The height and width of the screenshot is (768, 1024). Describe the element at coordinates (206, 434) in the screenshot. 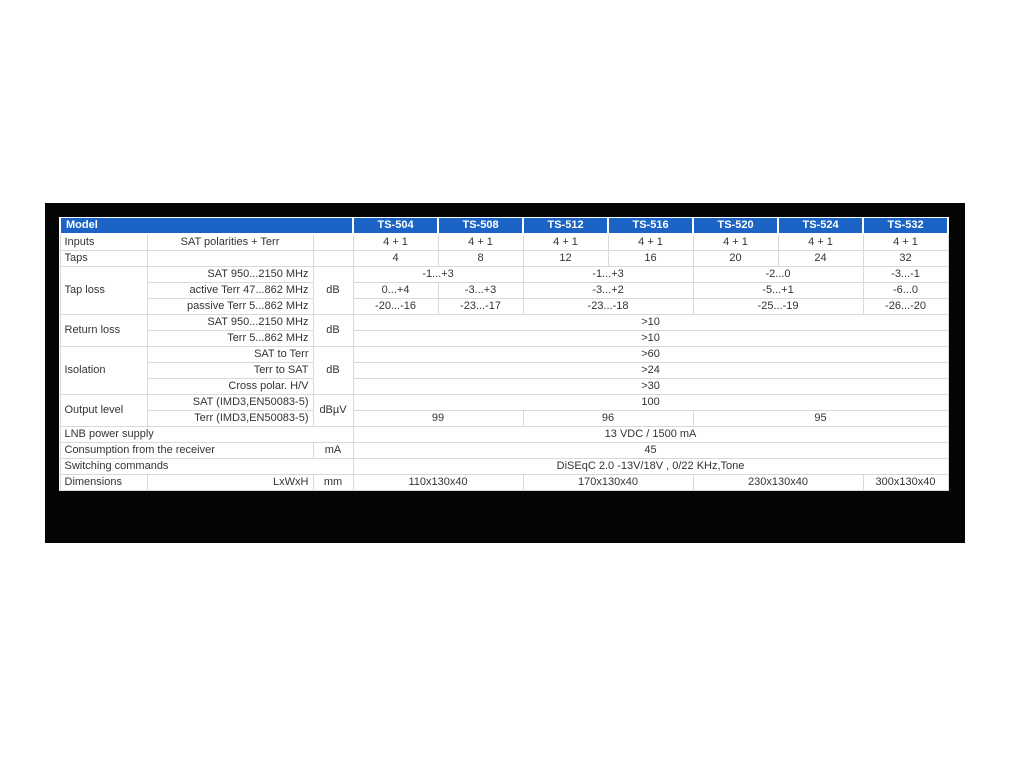

I see `row-label-lnb-power: LNB power supply` at that location.